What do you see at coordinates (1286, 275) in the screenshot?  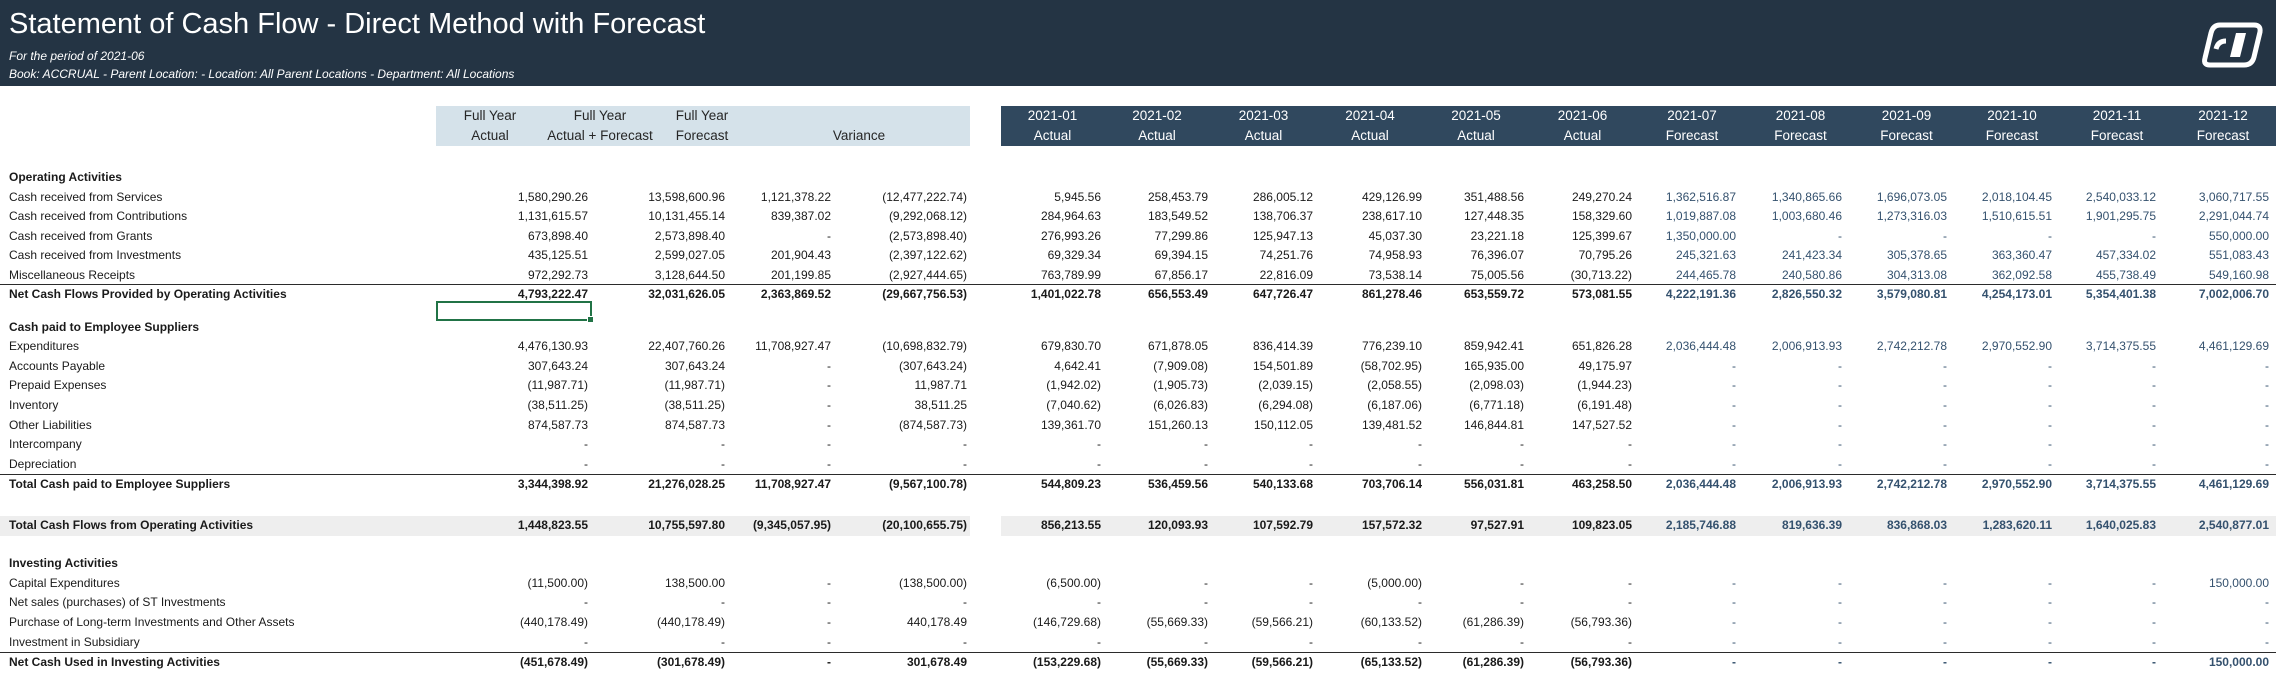 I see `table-cell: 22,816.09` at bounding box center [1286, 275].